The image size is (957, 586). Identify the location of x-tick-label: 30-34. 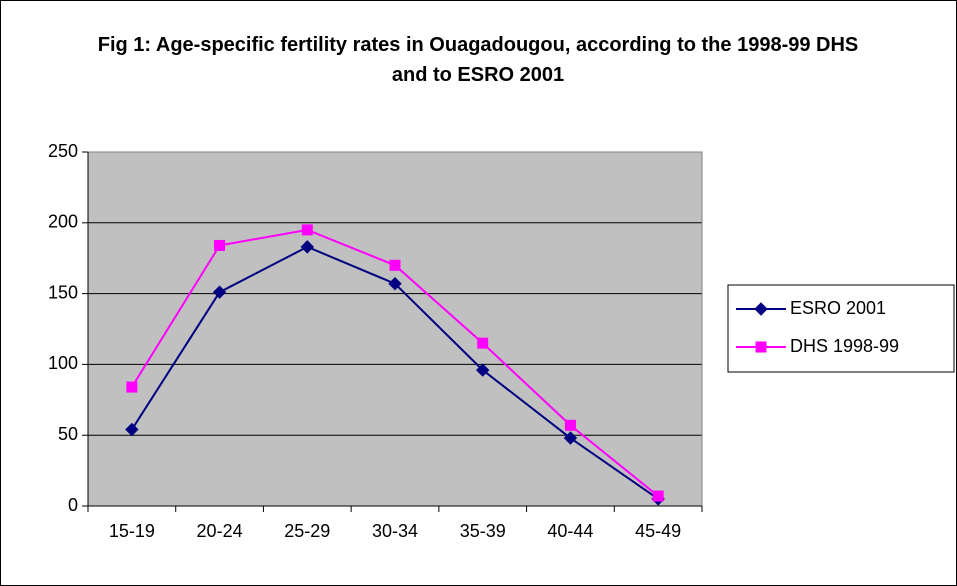
(395, 531).